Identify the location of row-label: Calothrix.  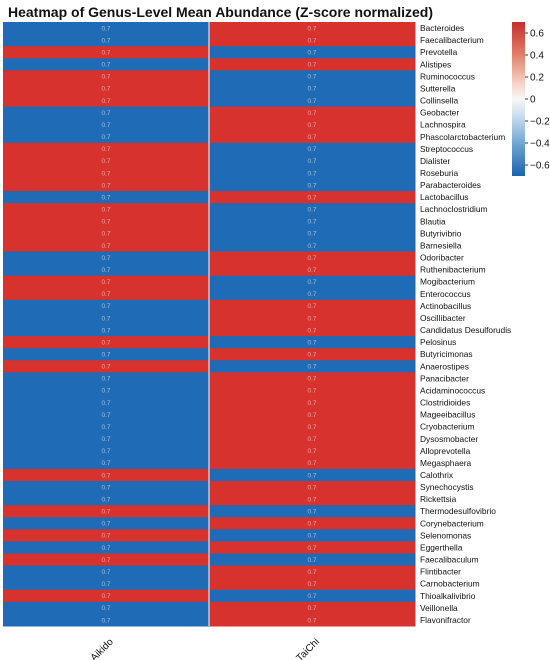
(437, 475).